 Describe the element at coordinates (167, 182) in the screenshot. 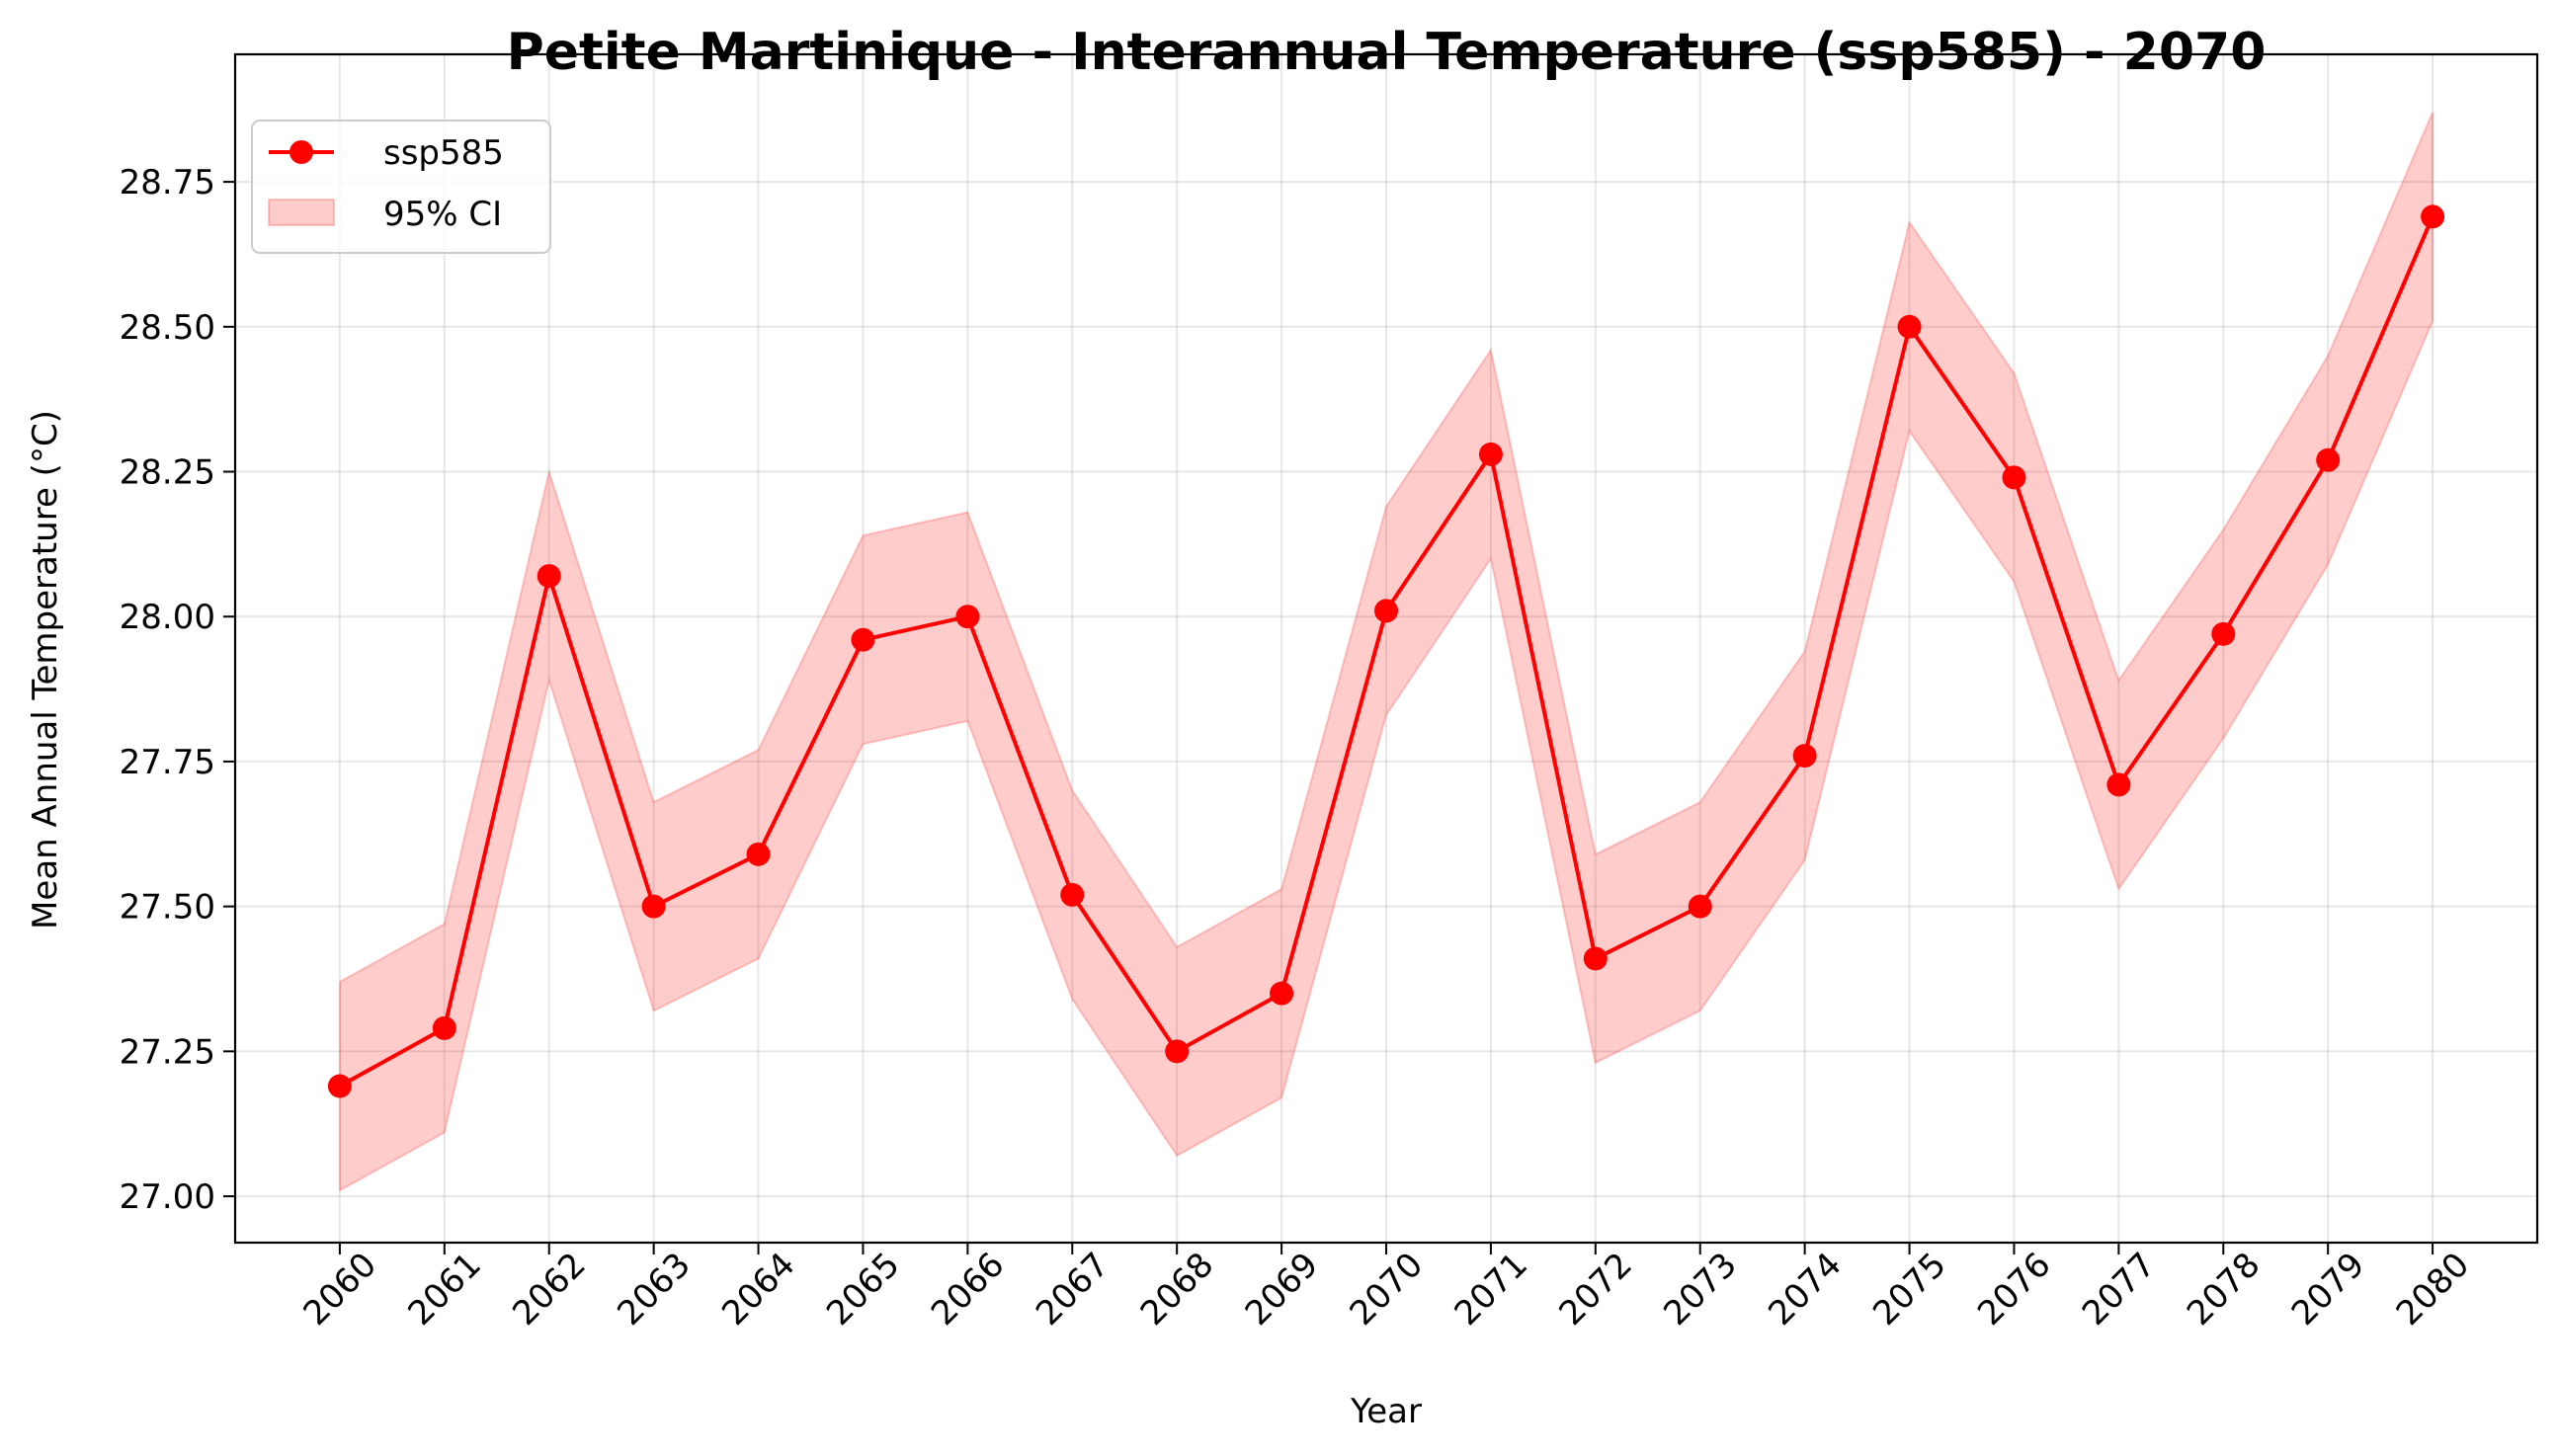

I see `y-tick-label: 28.75` at that location.